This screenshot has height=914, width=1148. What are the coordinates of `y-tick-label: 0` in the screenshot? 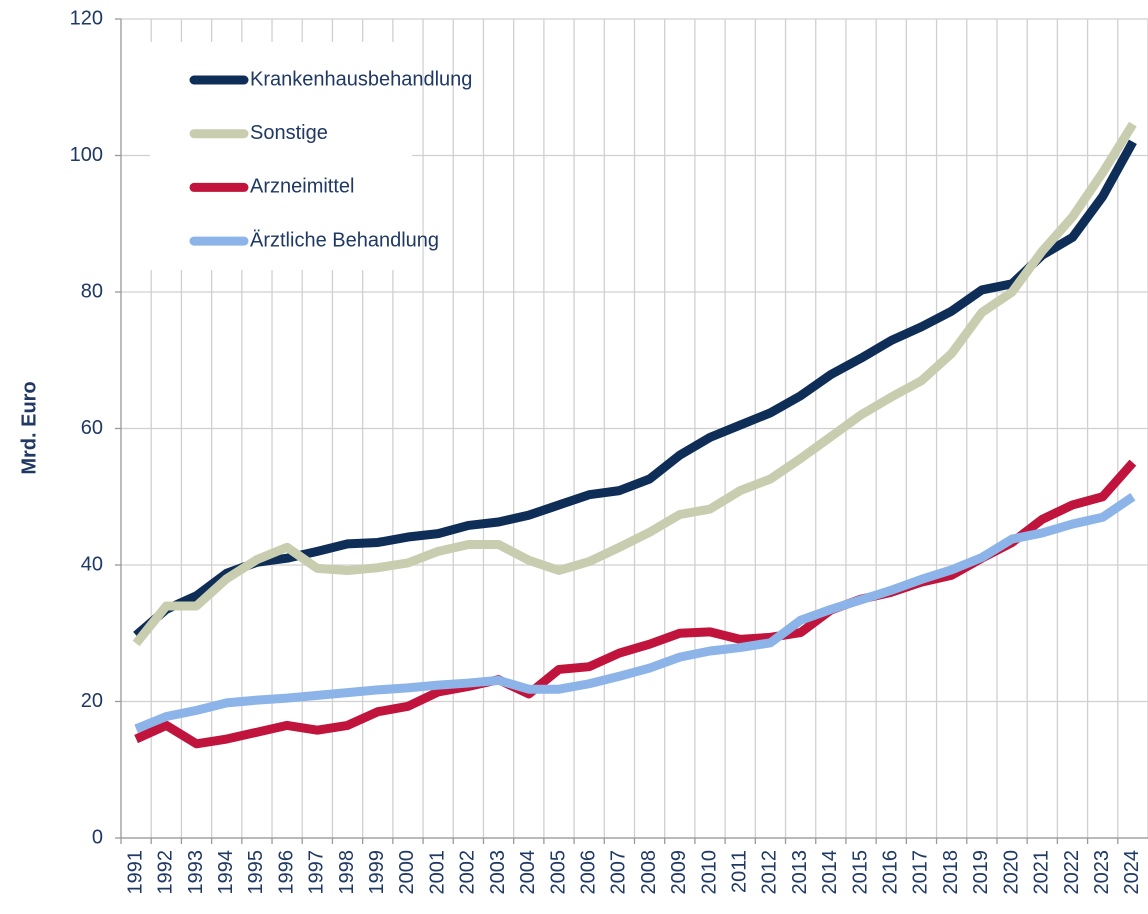 It's located at (97, 837).